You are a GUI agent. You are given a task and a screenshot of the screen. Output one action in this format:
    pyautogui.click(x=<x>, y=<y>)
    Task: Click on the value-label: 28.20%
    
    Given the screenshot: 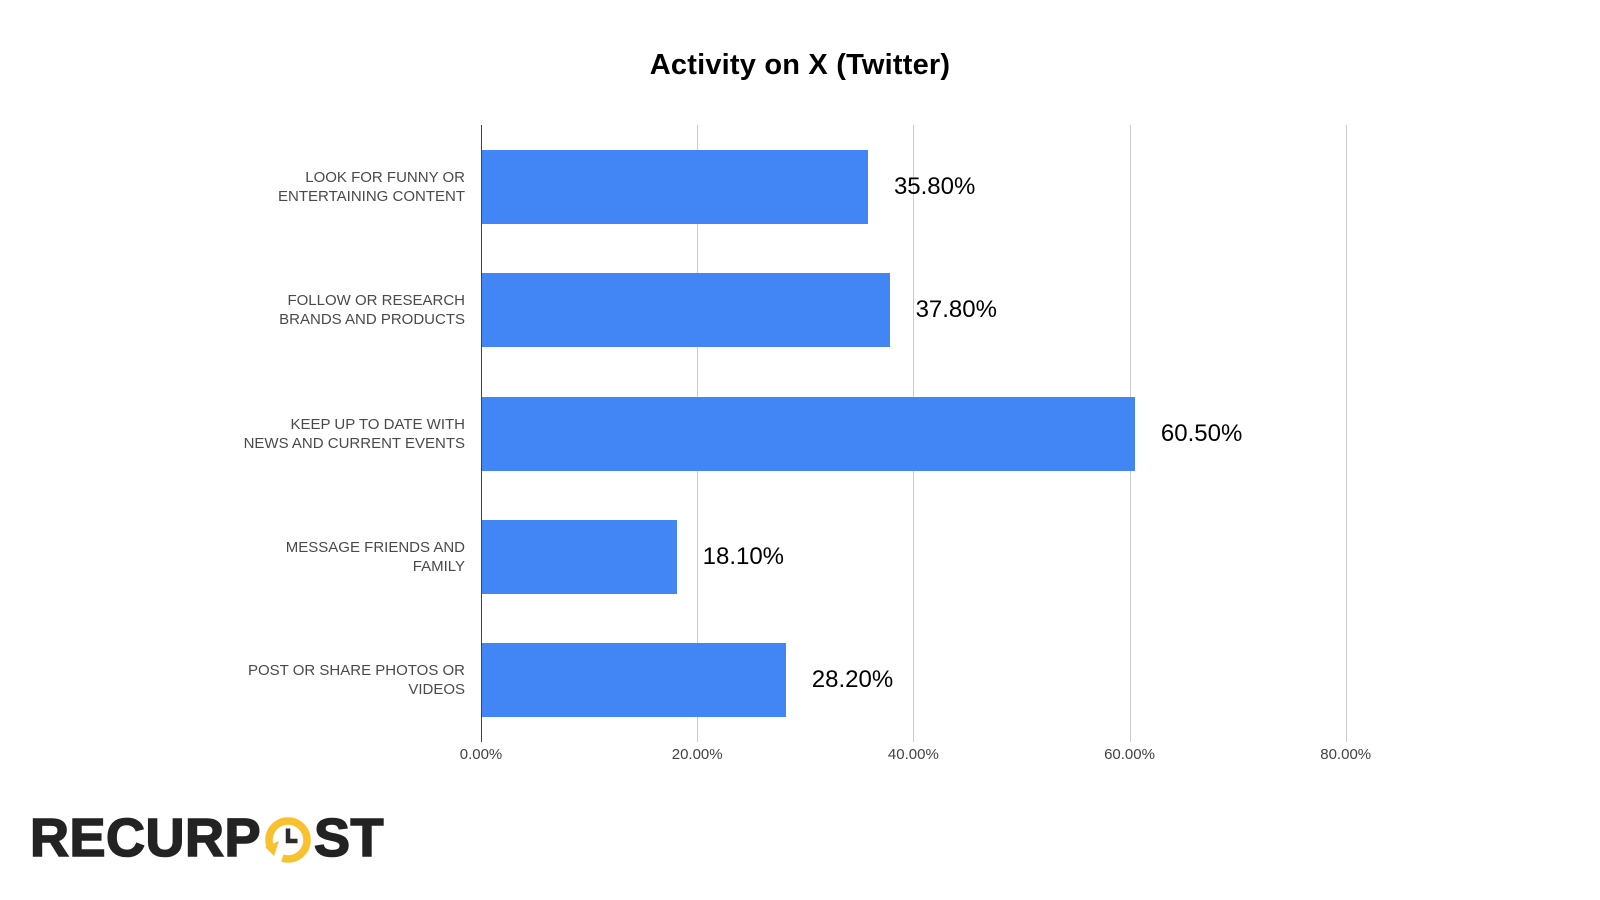 What is the action you would take?
    pyautogui.click(x=852, y=680)
    